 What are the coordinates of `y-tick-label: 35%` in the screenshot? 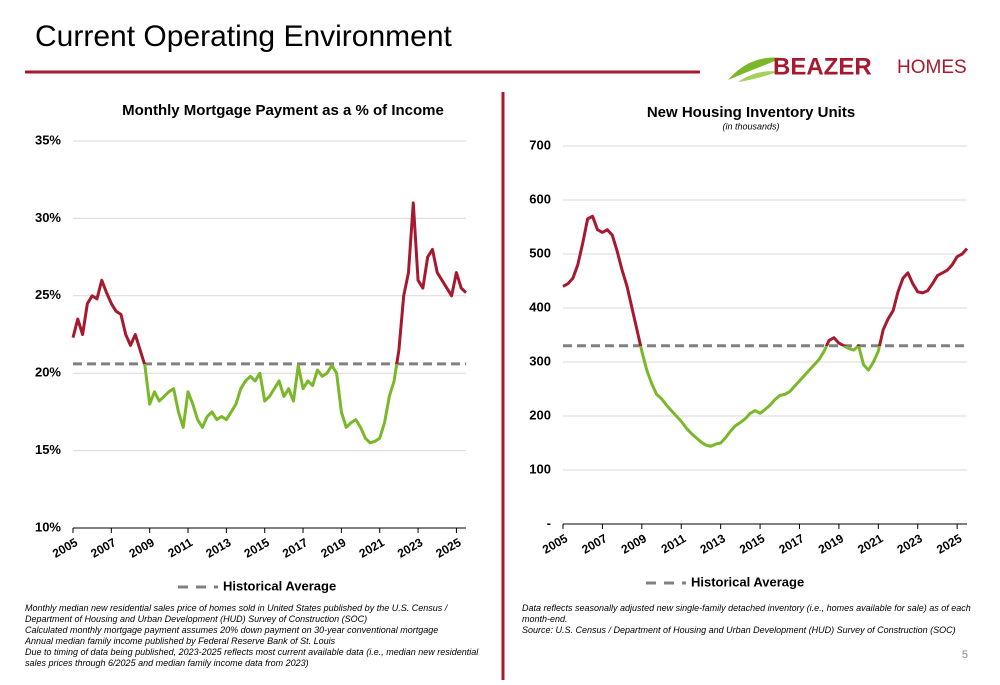 It's located at (48, 139).